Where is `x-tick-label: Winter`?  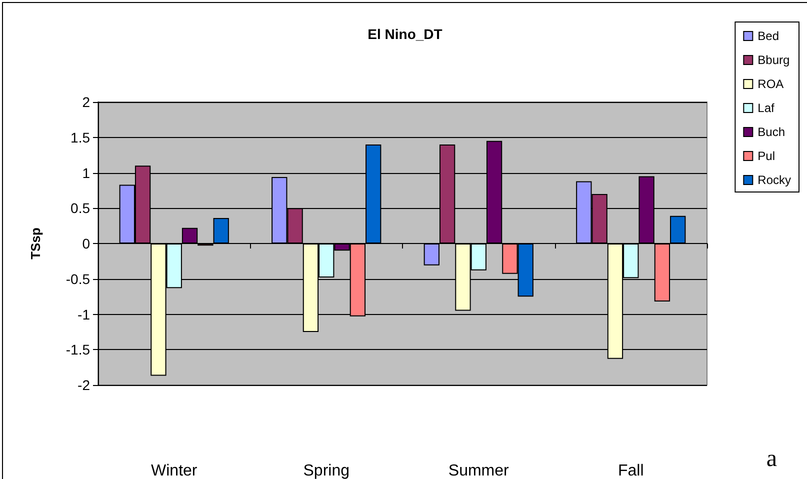 x-tick-label: Winter is located at coordinates (174, 470).